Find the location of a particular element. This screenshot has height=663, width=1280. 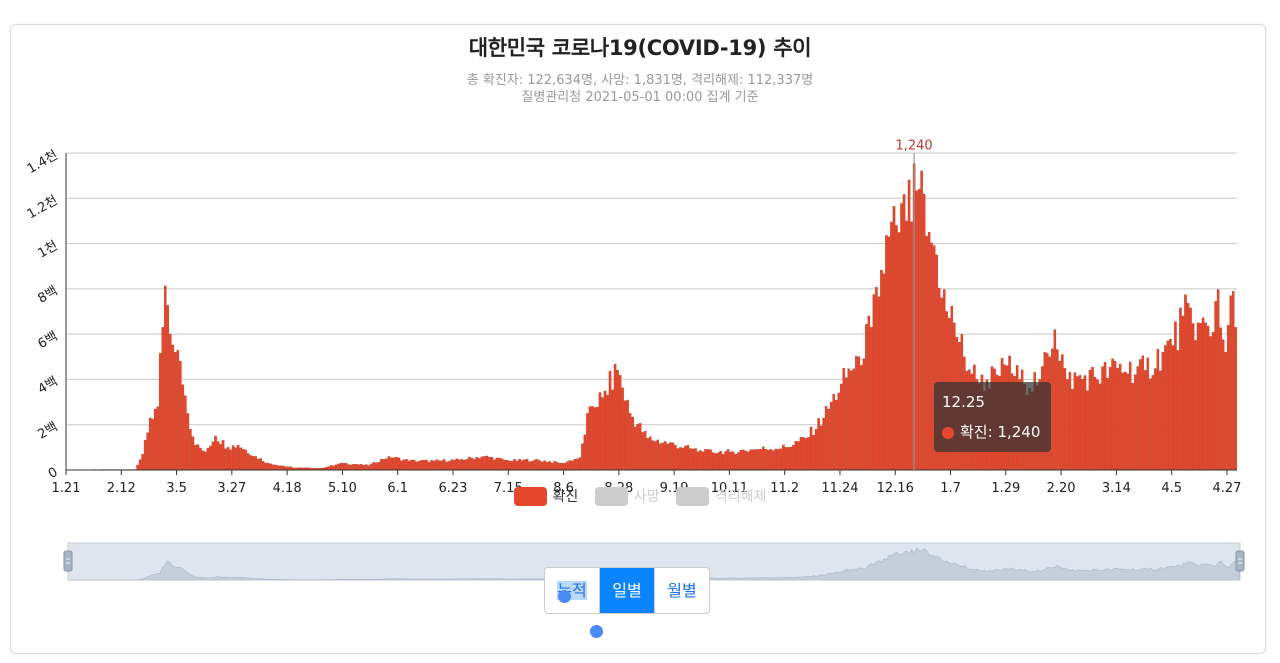

cumulative-button: 누적 is located at coordinates (572, 590).